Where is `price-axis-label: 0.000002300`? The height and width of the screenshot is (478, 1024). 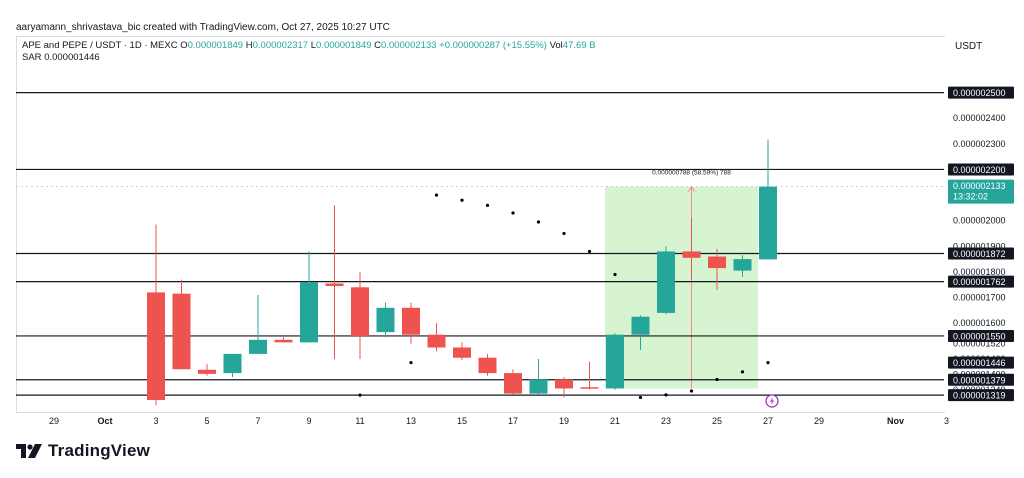
price-axis-label: 0.000002300 is located at coordinates (979, 144).